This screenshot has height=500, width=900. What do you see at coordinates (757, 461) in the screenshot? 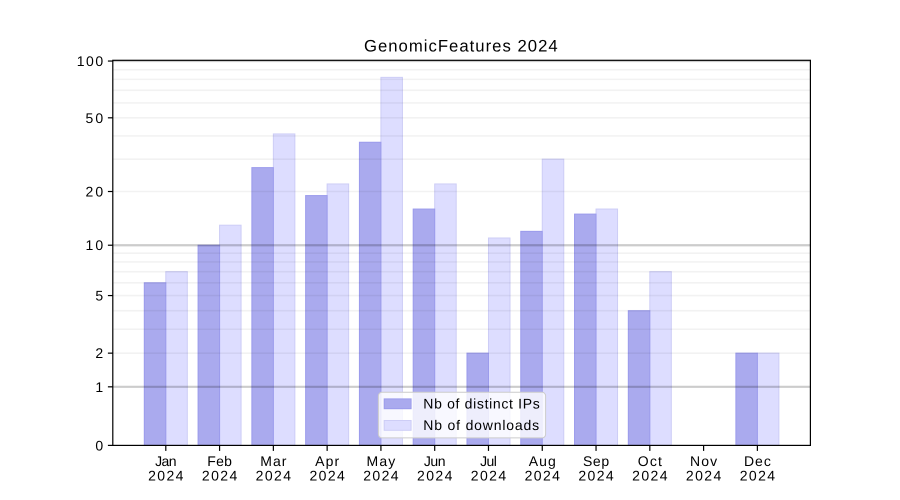
I see `svg-text: Dec` at bounding box center [757, 461].